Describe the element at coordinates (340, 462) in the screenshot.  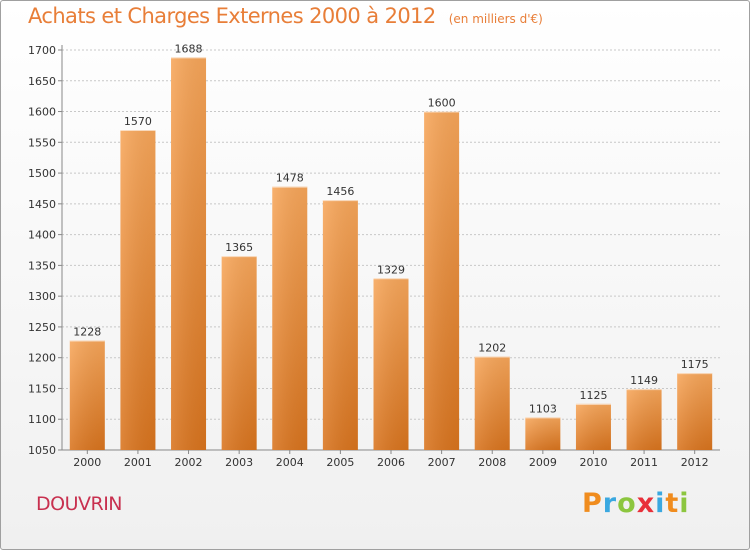
I see `x-tick-label: 2005` at that location.